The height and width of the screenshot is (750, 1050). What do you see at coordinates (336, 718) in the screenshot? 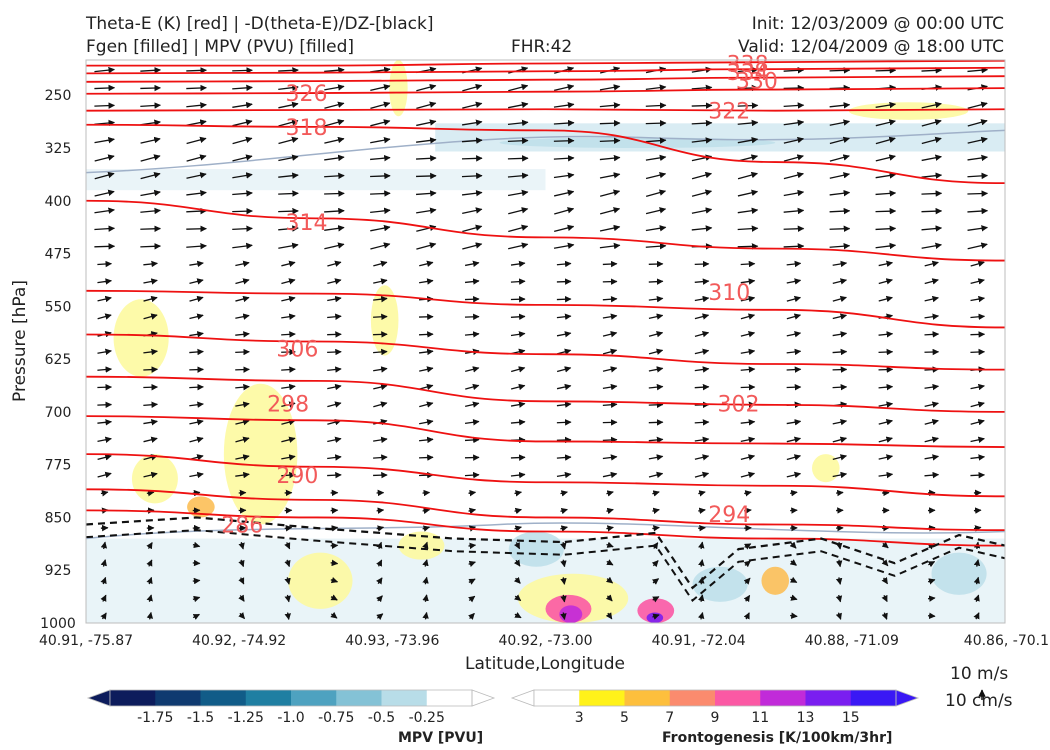
I see `cb-mpv-label-4: -0.75` at bounding box center [336, 718].